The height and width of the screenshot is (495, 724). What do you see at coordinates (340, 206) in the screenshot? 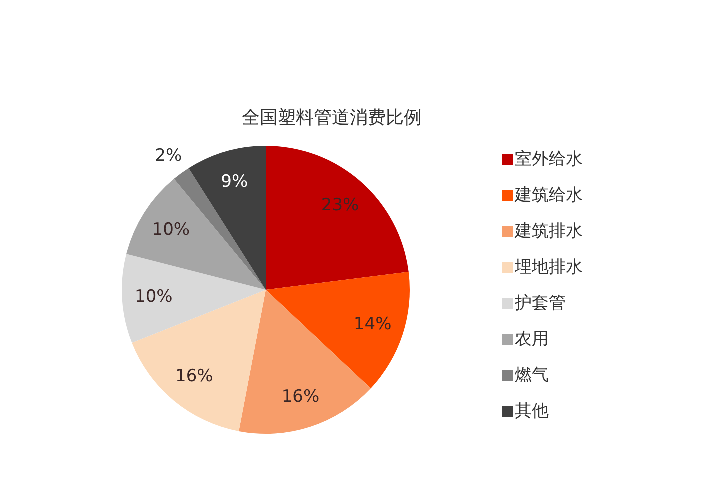
I see `data-label: 23%` at bounding box center [340, 206].